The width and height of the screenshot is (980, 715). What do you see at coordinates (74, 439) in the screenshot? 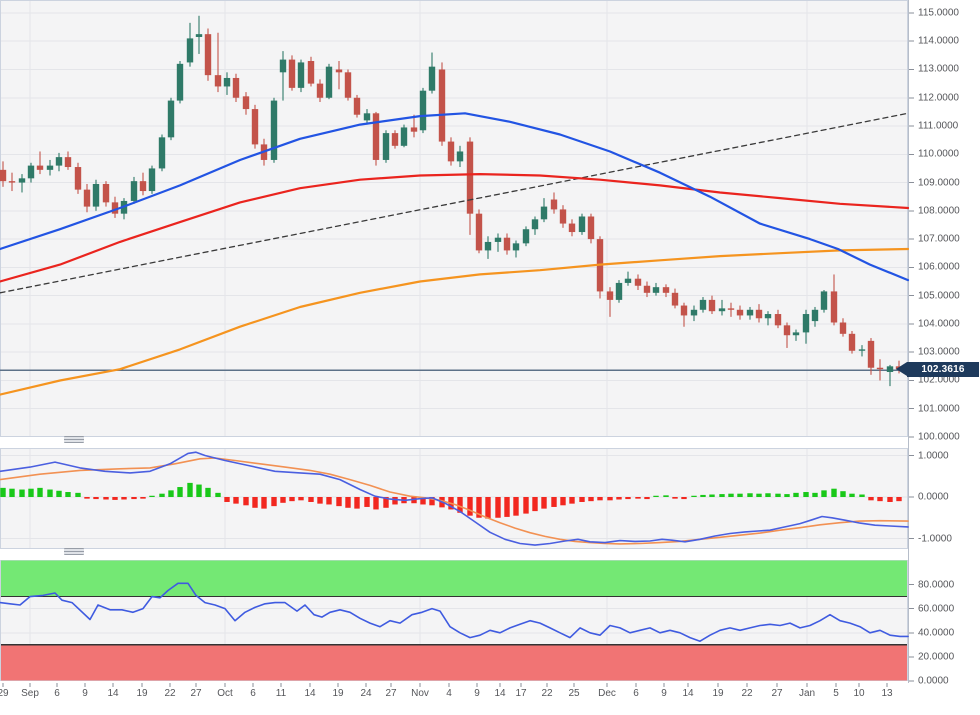
I see `panel-resize-handle-macd` at bounding box center [74, 439].